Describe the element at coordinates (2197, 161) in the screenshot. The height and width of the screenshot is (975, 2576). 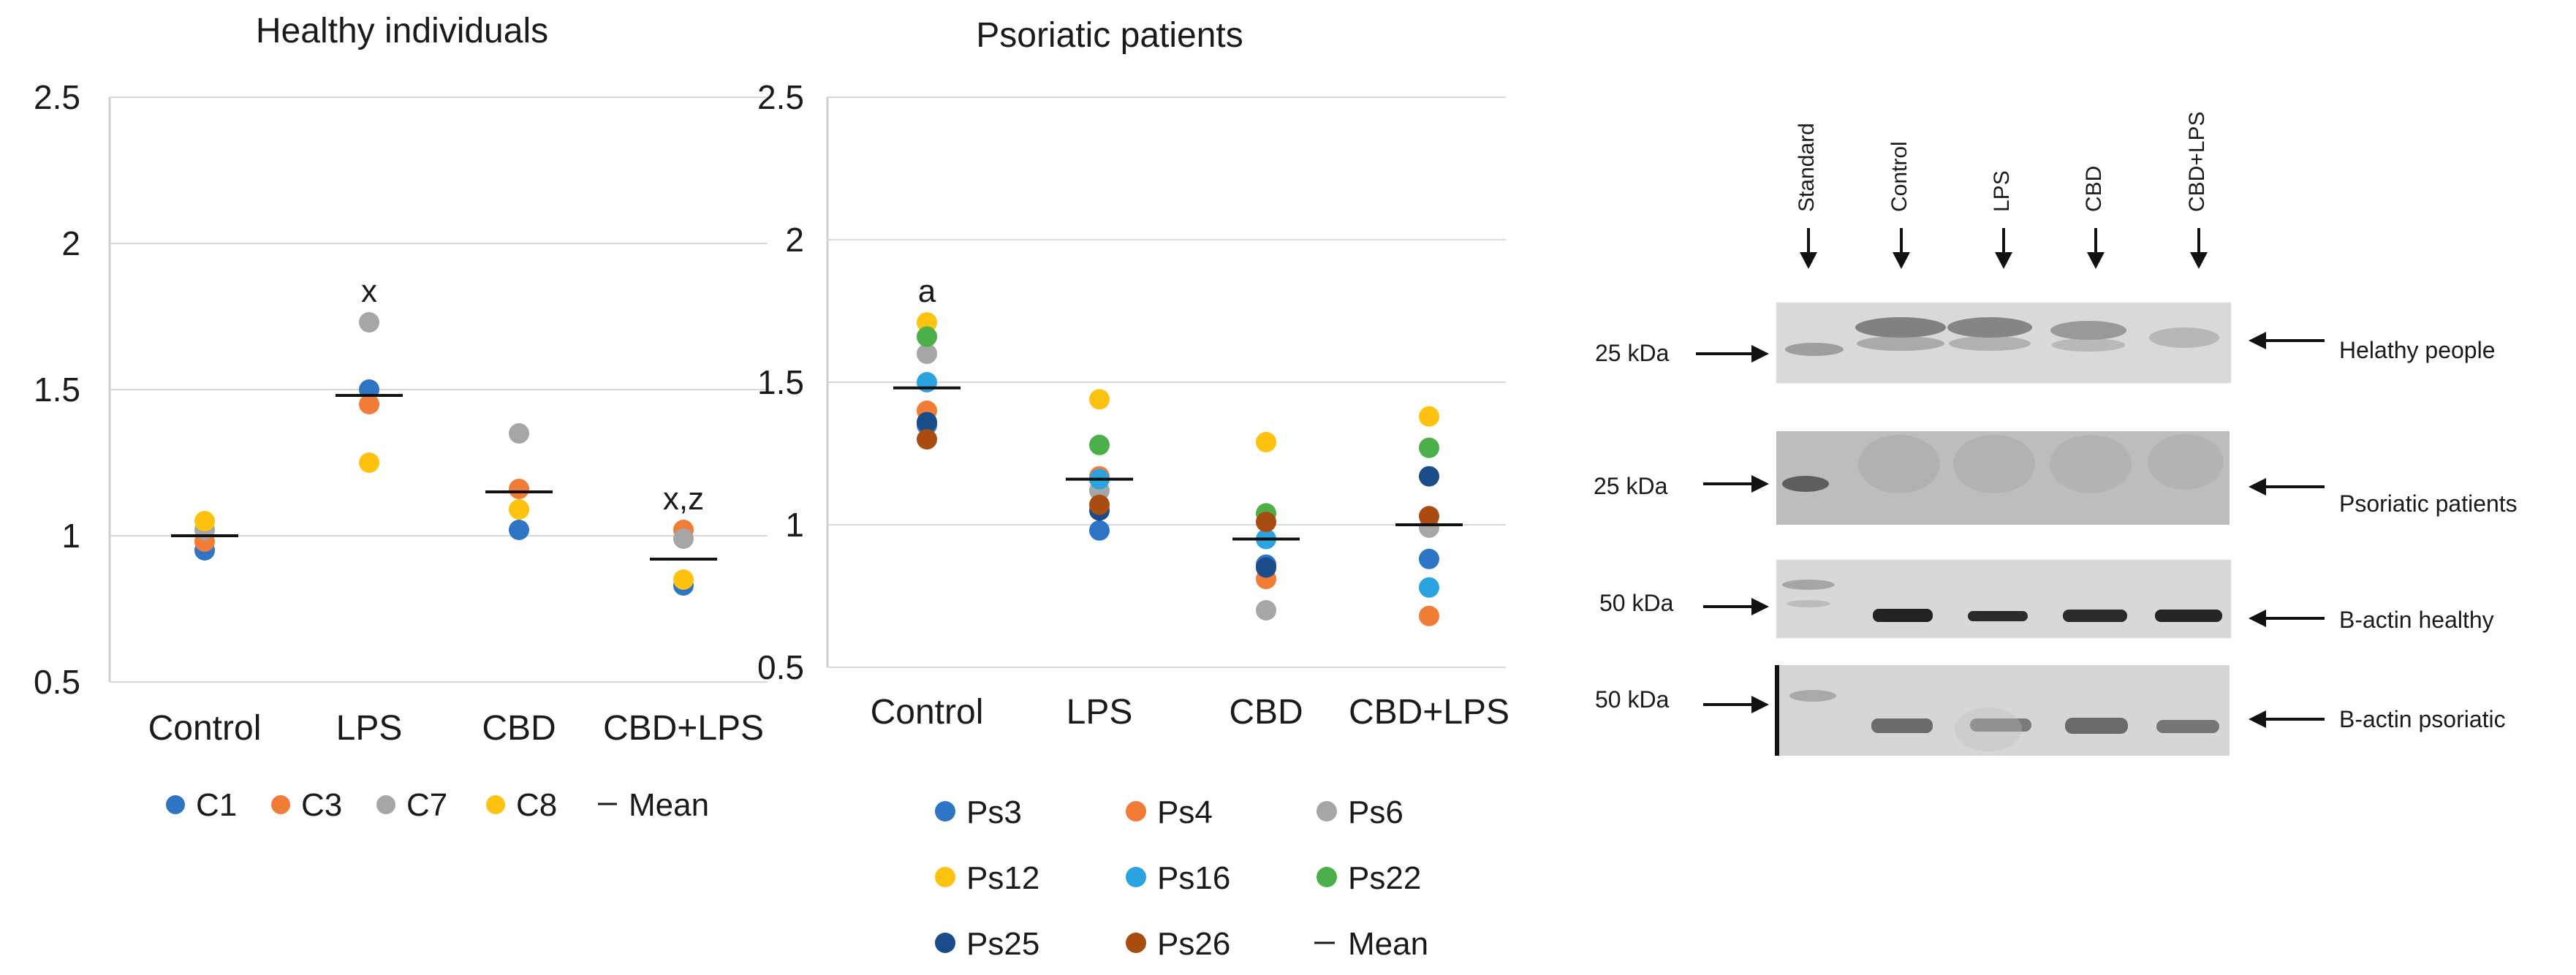
I see `lane-label-cbd-lps: CBD+LPS` at that location.